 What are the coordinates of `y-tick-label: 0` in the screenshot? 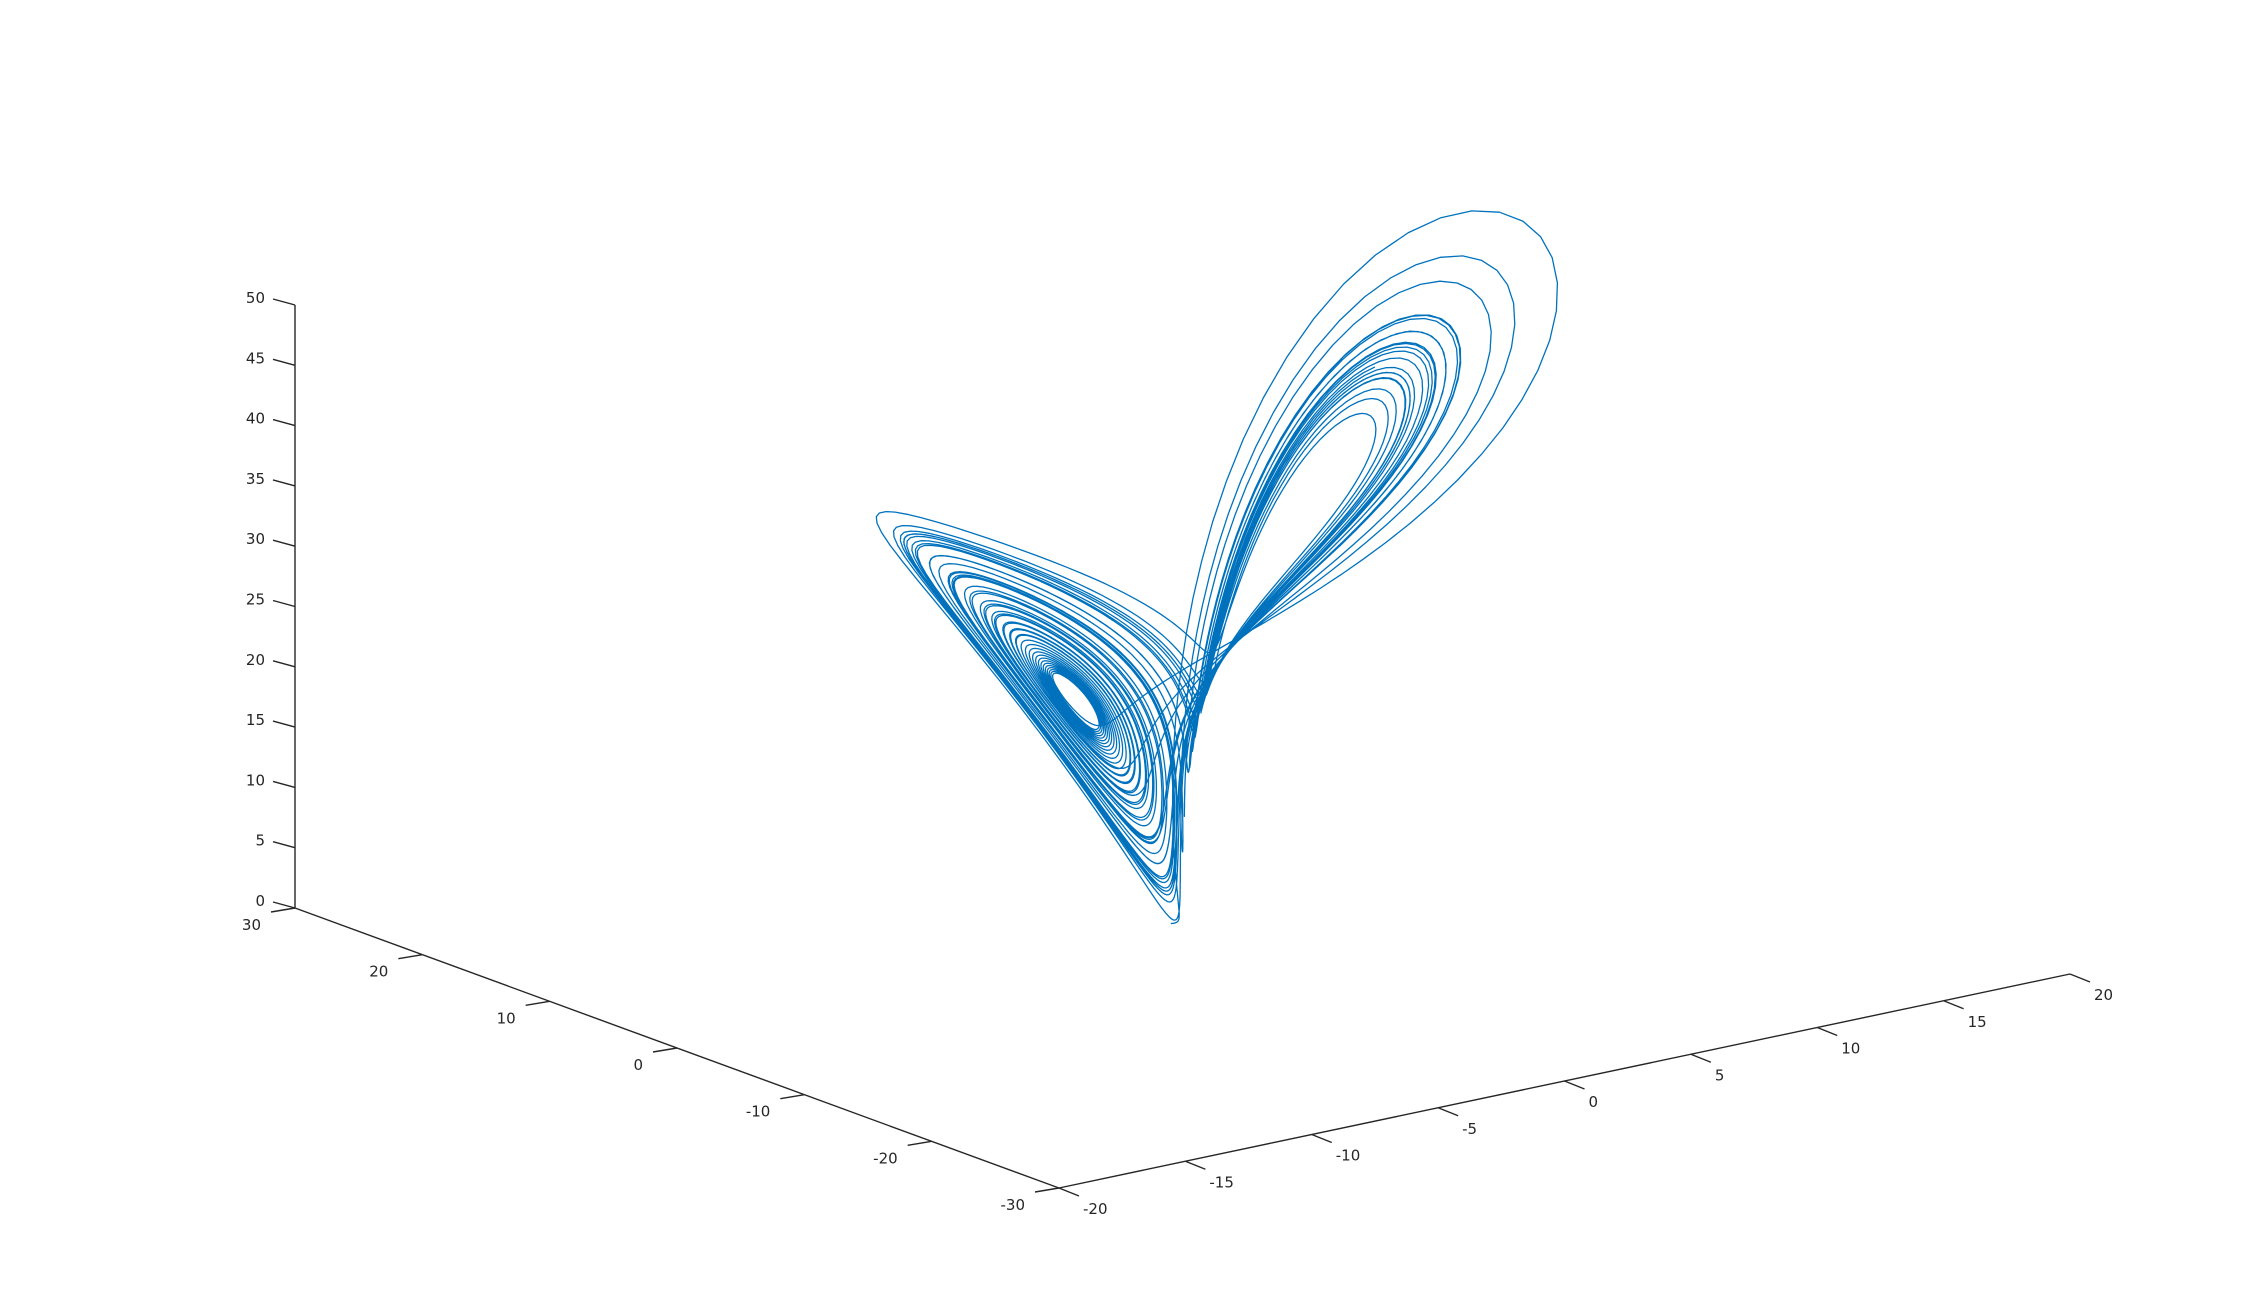 It's located at (638, 1065).